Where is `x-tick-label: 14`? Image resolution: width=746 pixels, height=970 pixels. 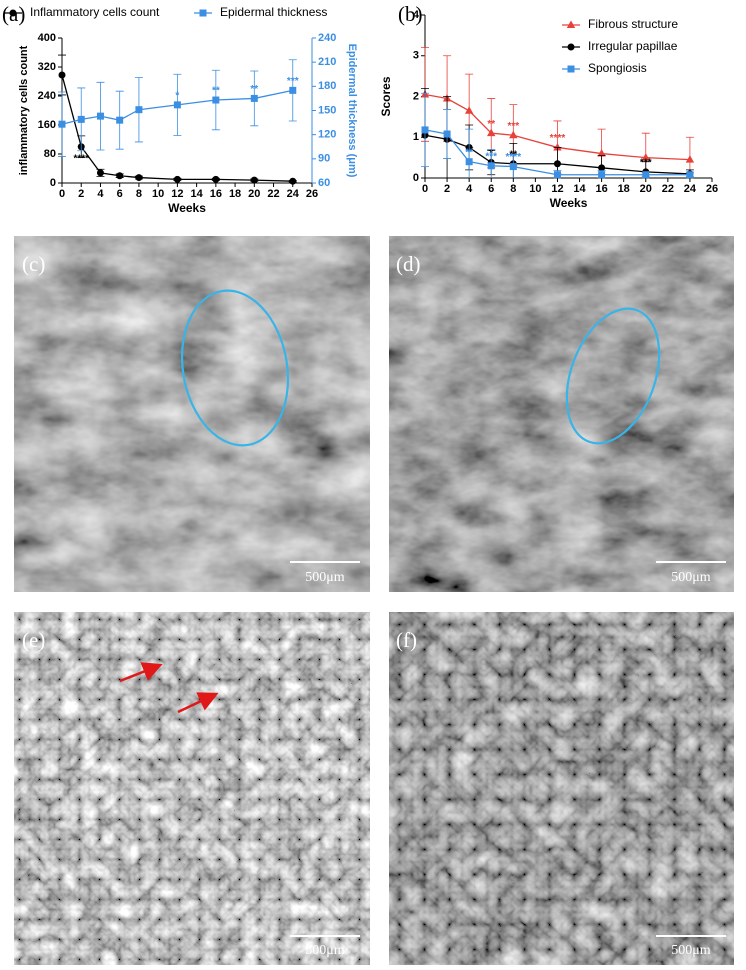
x-tick-label: 14 is located at coordinates (579, 189).